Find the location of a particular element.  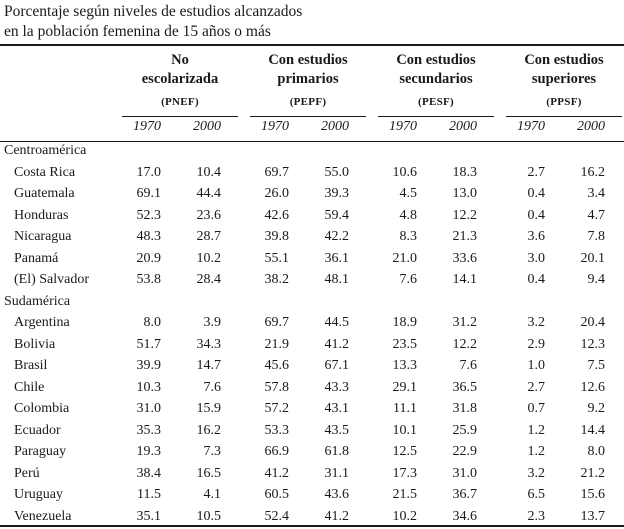

table-cell: 11.1 is located at coordinates (405, 408).